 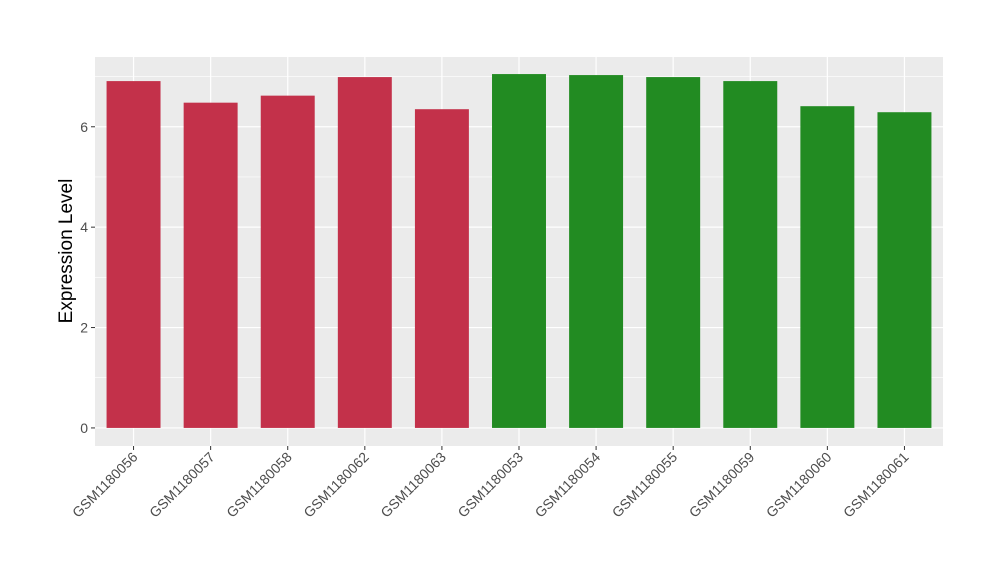 I want to click on bar-GSM1180060, so click(x=827, y=267).